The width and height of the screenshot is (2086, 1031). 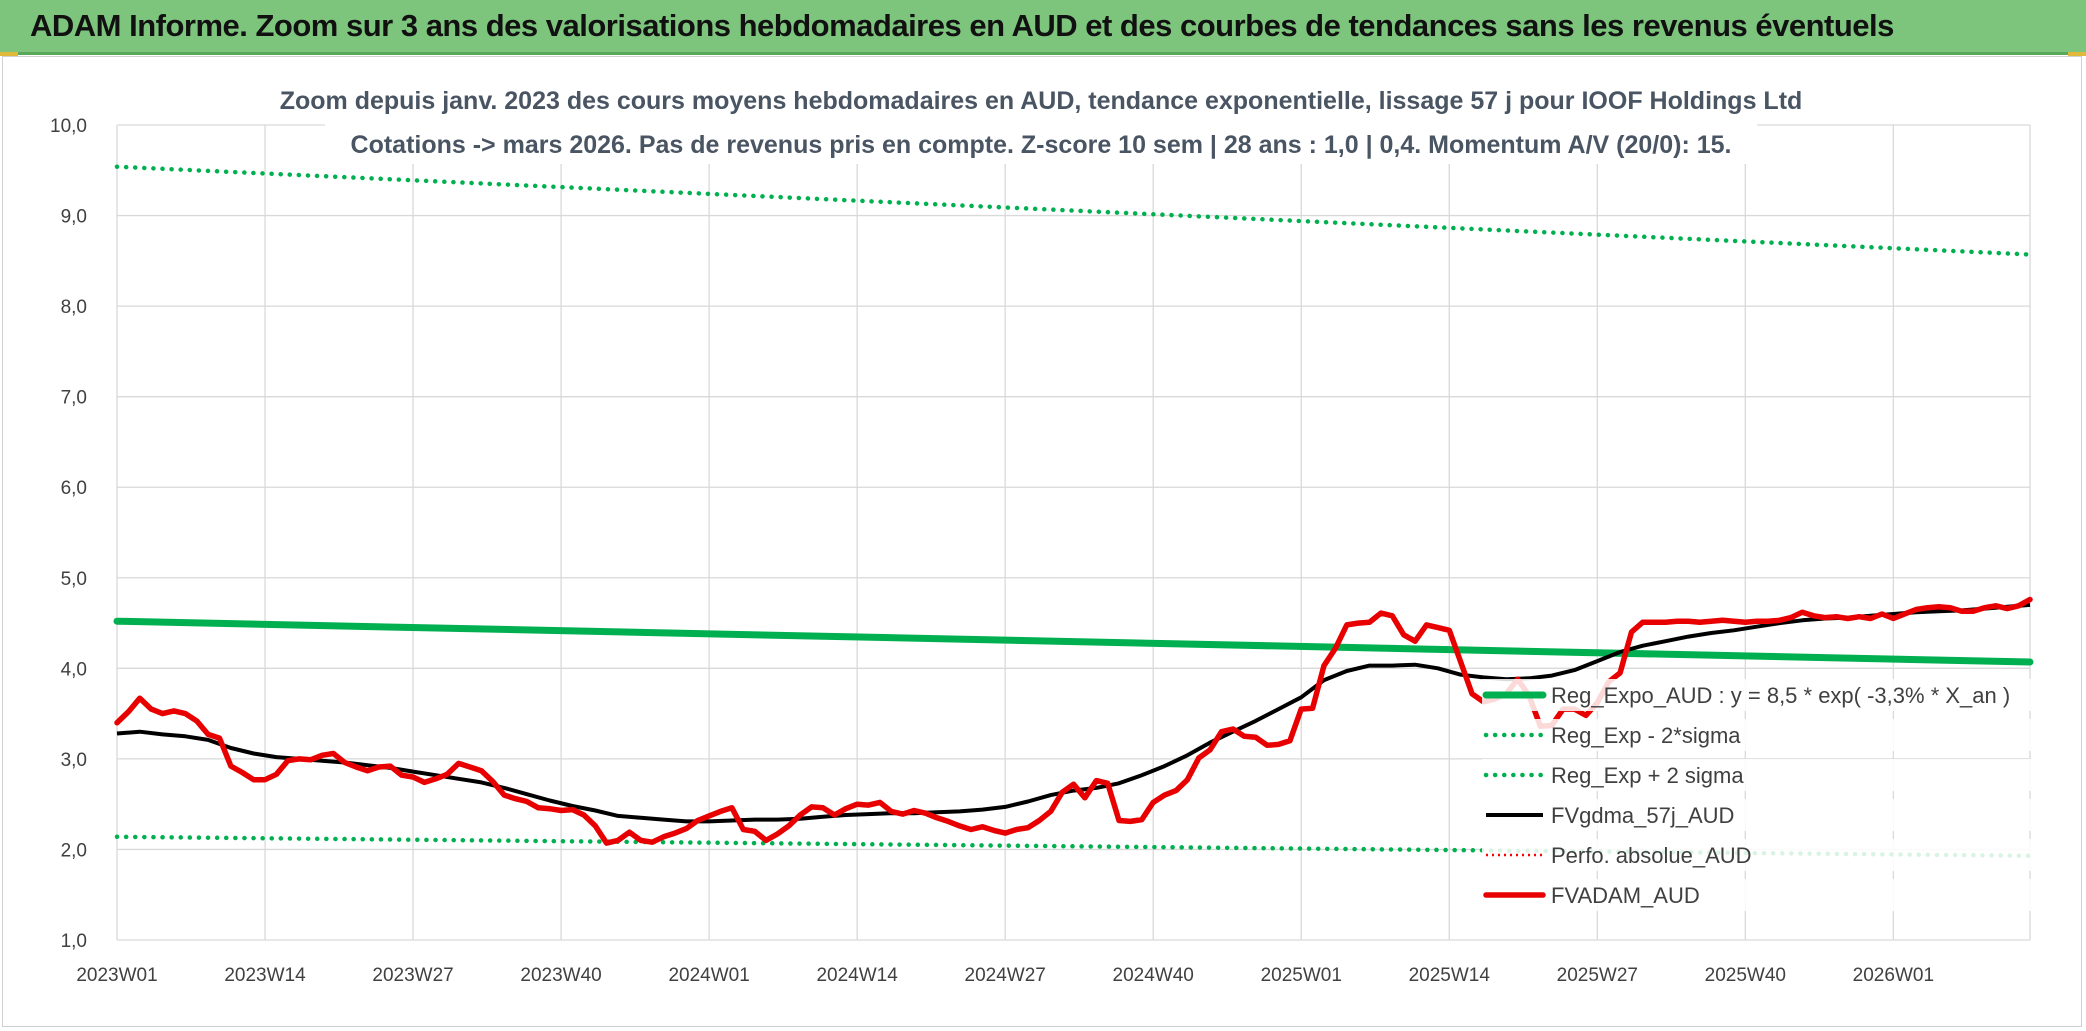 I want to click on x-tick-label: 2023W40, so click(x=560, y=975).